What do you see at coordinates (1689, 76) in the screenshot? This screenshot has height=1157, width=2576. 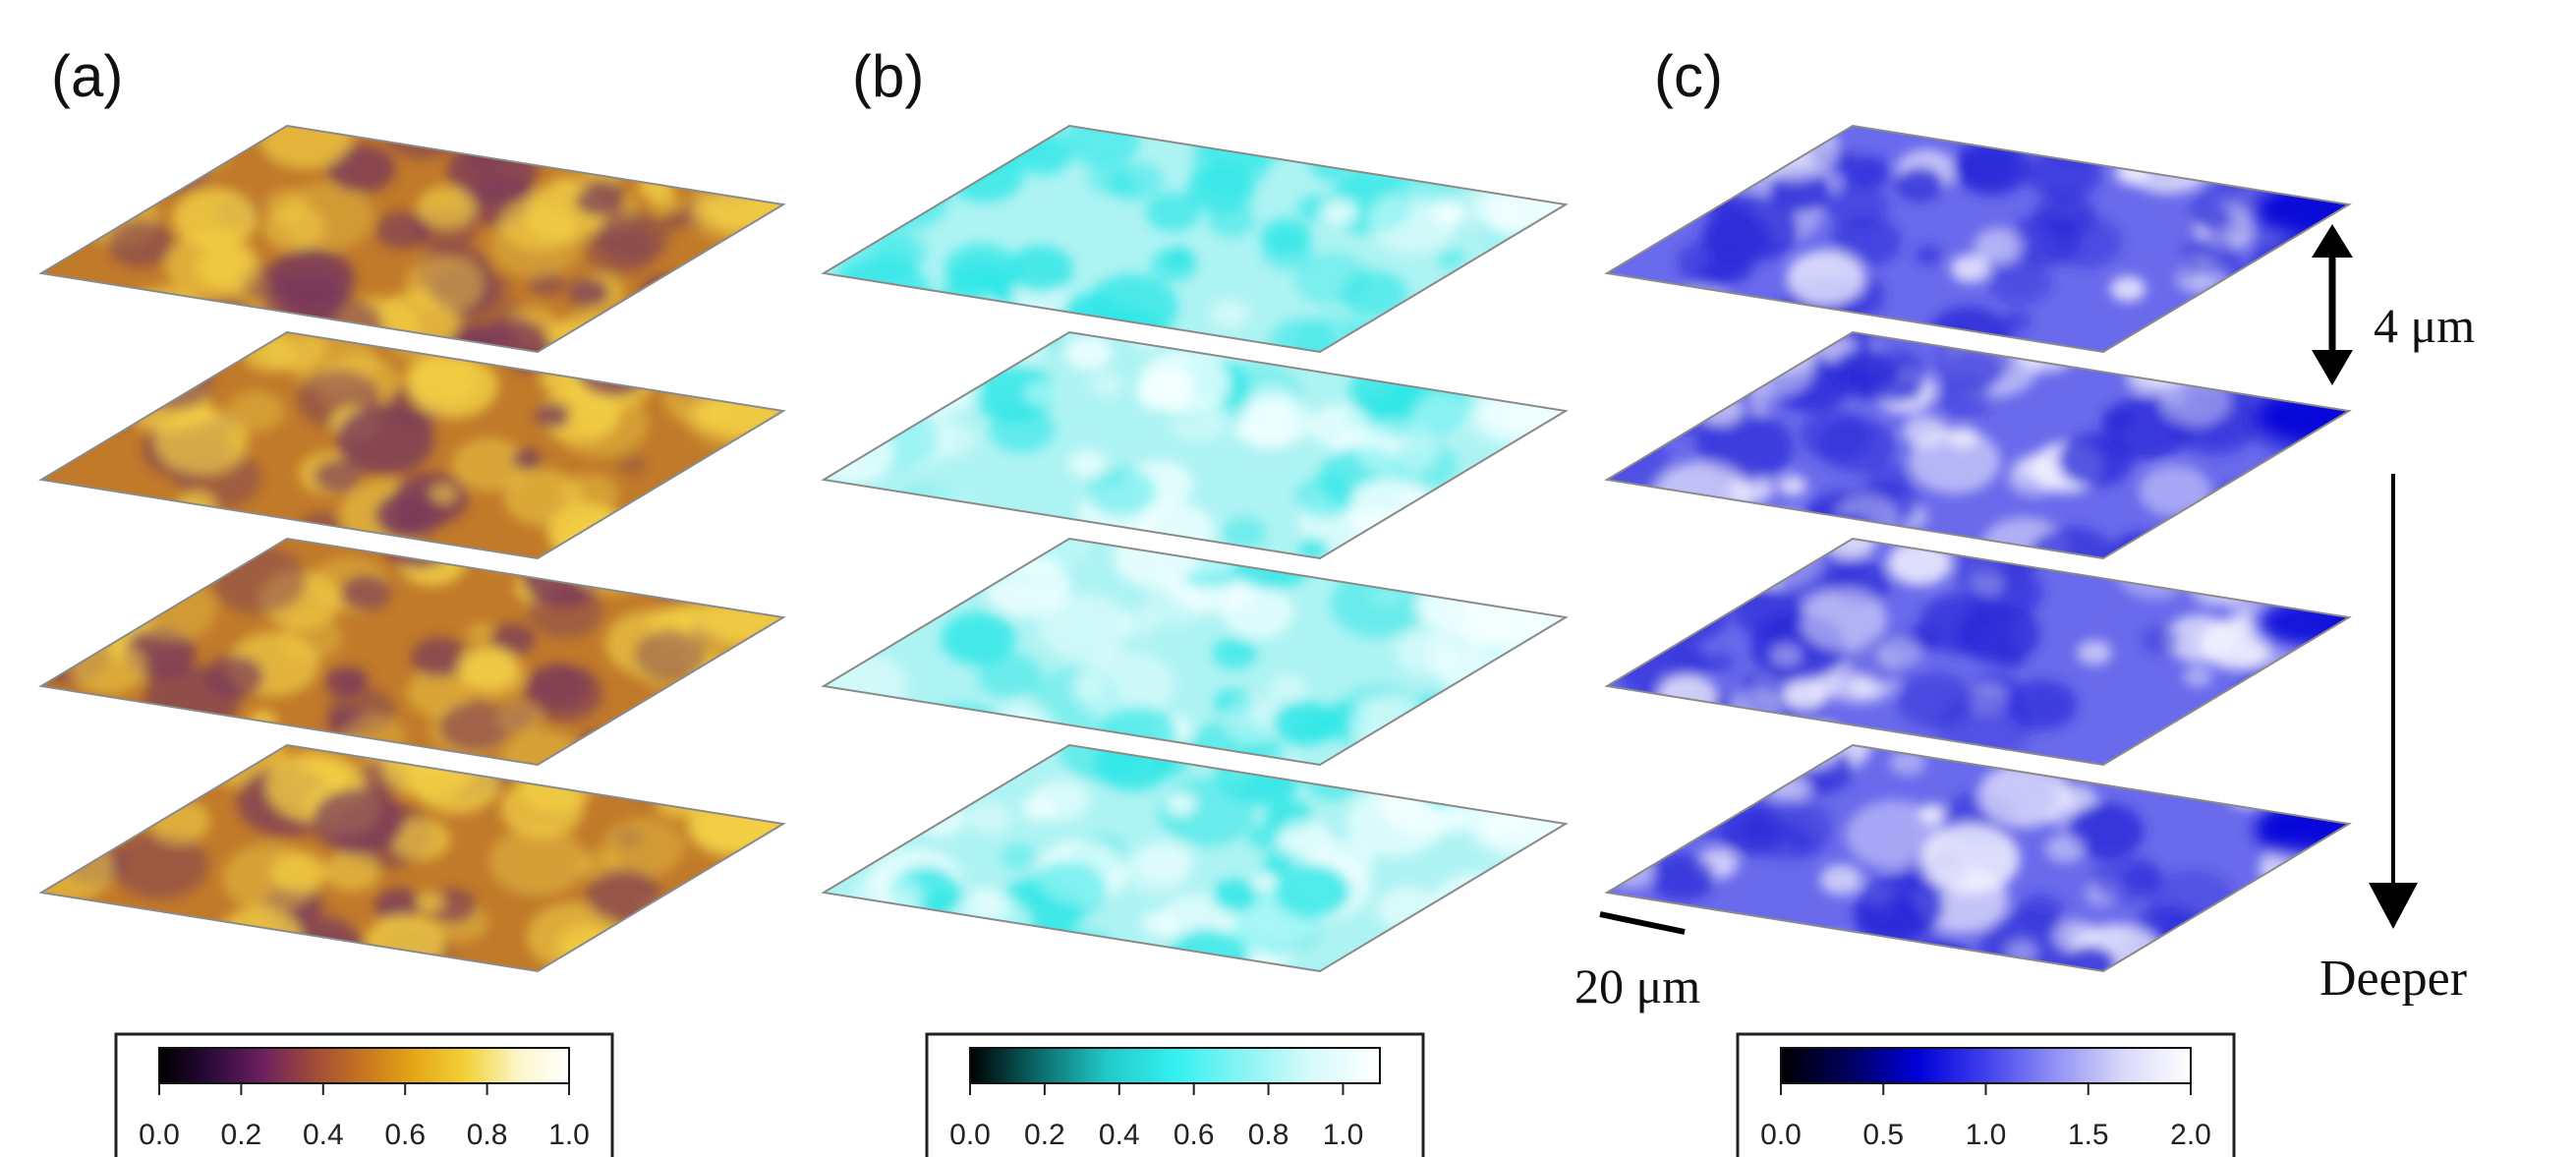 I see `panel-c-label: (c)` at bounding box center [1689, 76].